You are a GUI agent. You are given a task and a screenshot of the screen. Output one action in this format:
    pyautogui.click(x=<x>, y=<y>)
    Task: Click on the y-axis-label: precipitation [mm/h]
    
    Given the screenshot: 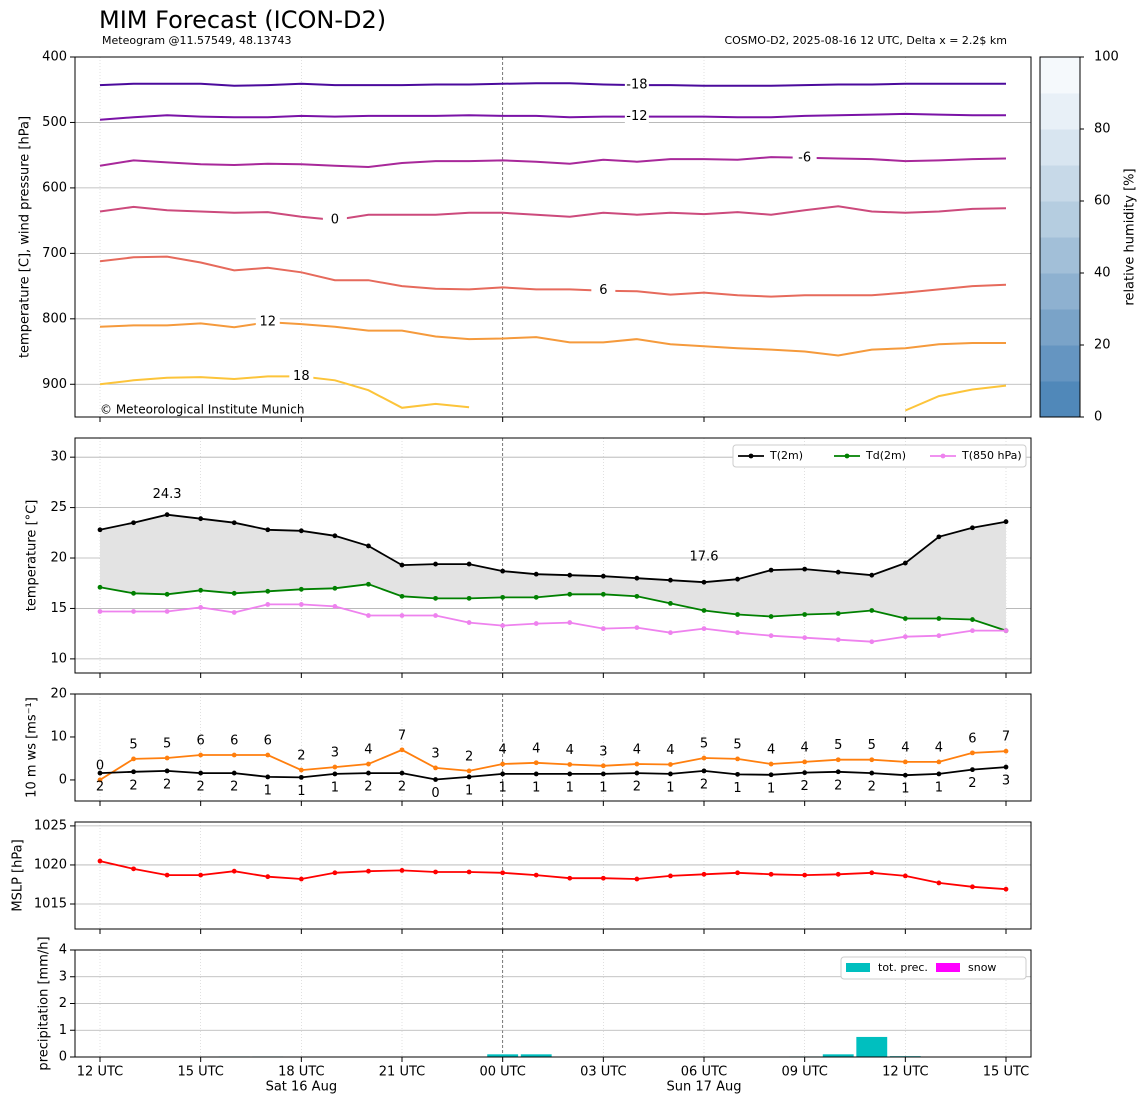 What is the action you would take?
    pyautogui.click(x=44, y=1003)
    